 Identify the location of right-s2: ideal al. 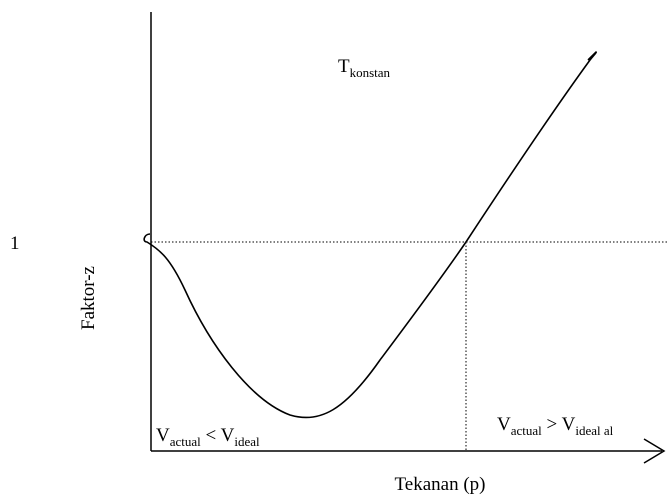
(594, 430).